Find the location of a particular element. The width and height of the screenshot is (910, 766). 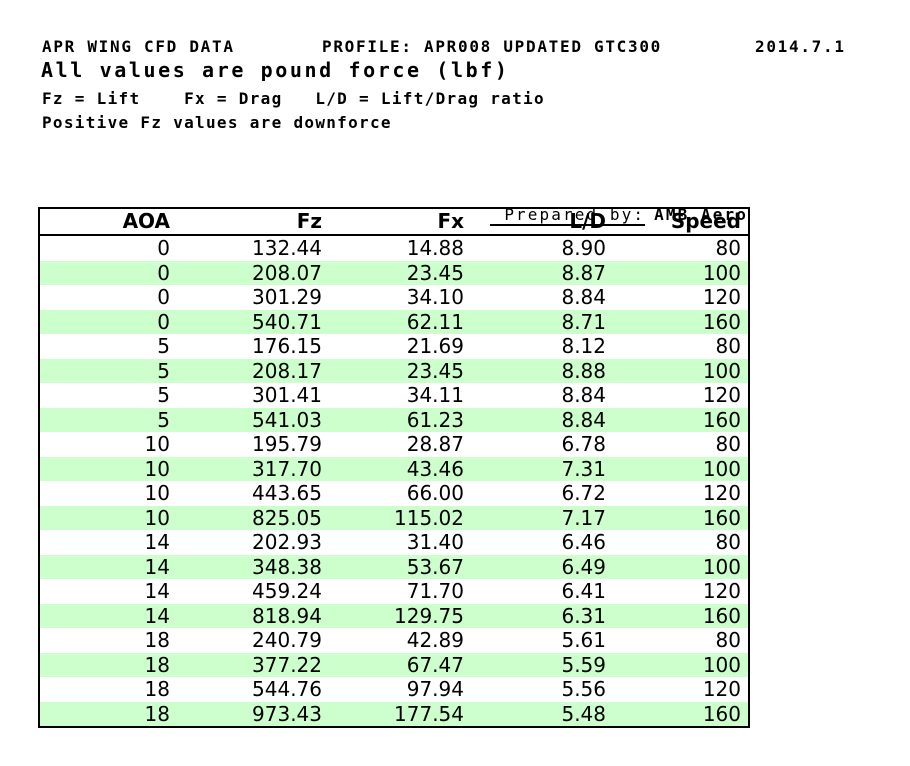

cell-fz: 348.38 is located at coordinates (287, 566).